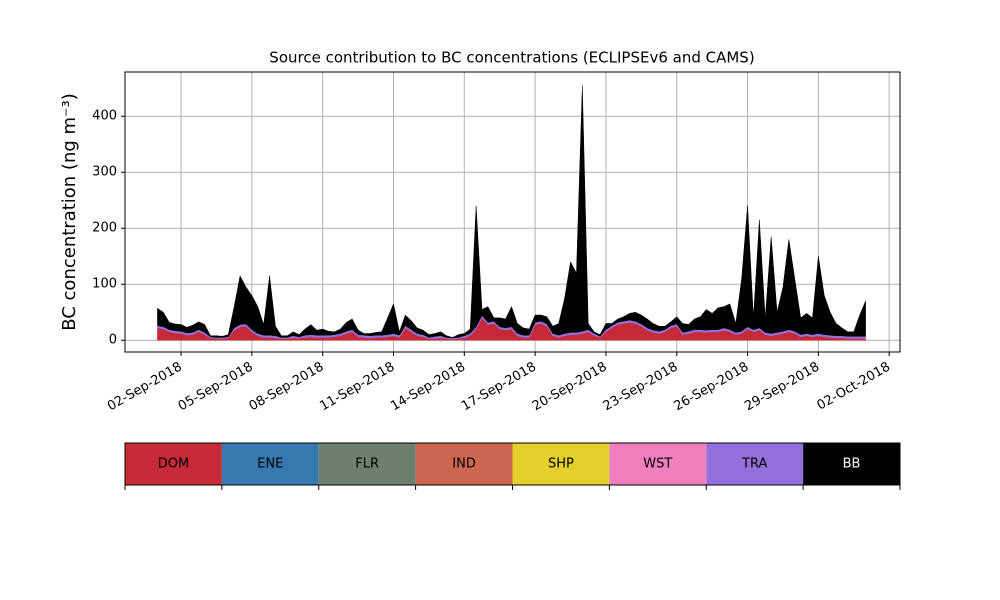 Image resolution: width=1000 pixels, height=600 pixels. I want to click on legend: DOM ENE FLR IND SHP WST TRA BB, so click(512, 466).